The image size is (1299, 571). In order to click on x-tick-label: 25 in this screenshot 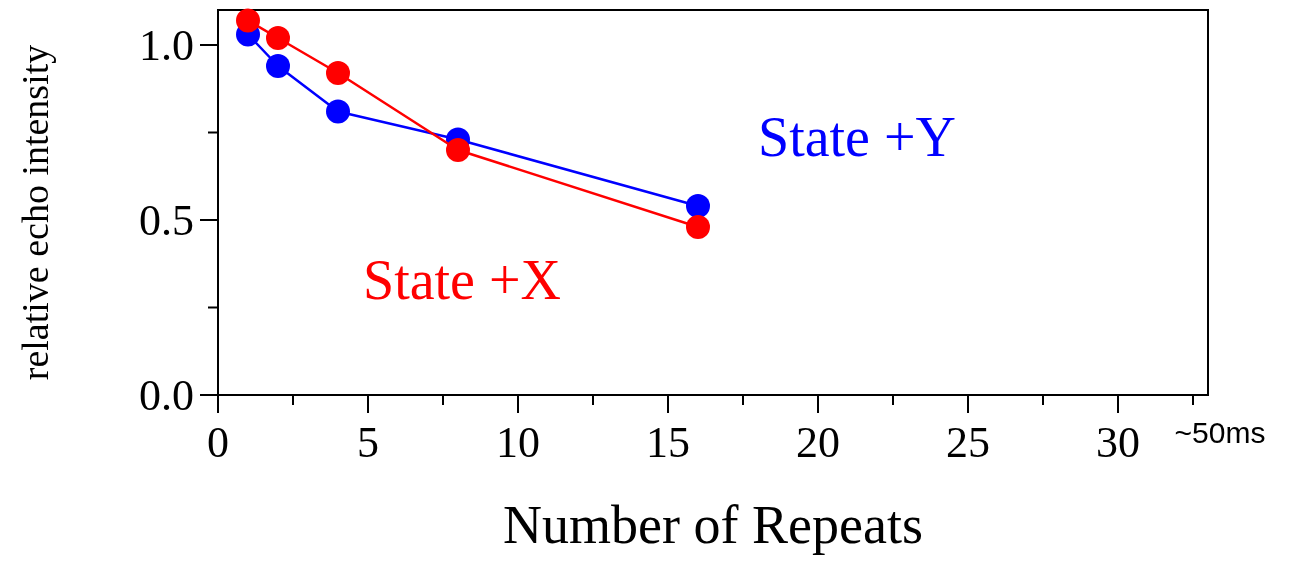, I will do `click(968, 442)`.